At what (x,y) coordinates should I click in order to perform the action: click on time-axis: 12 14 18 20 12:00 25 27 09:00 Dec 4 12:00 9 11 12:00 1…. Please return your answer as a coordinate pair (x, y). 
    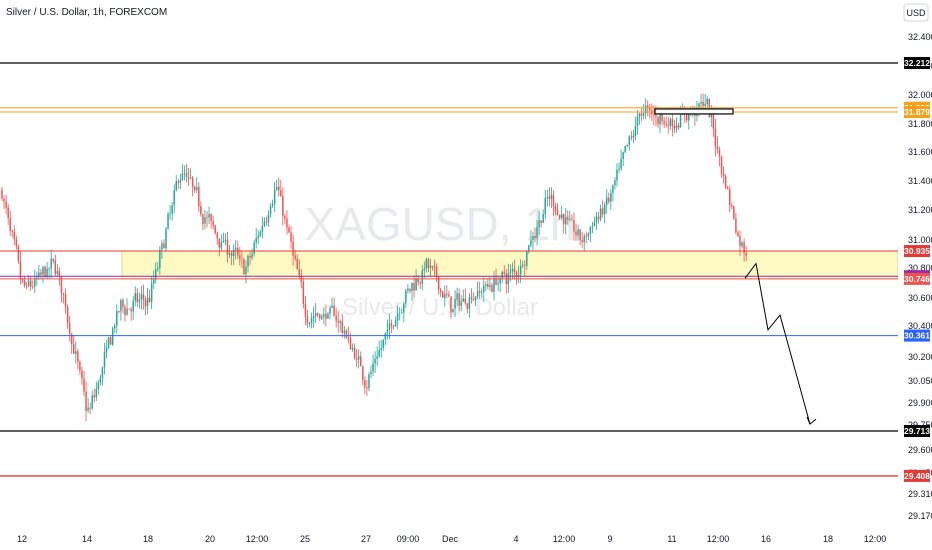
    Looking at the image, I should click on (466, 539).